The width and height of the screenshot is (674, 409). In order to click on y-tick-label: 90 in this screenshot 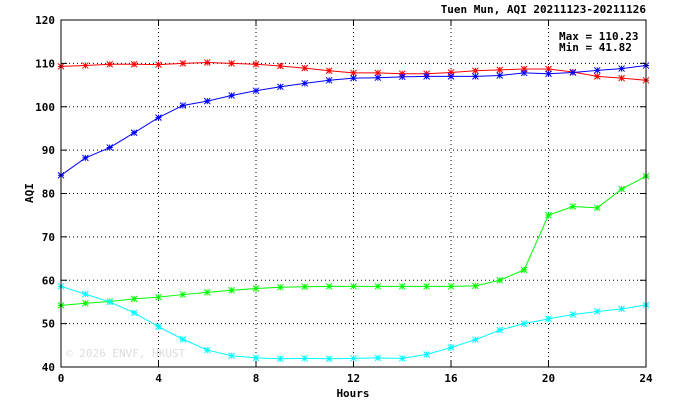, I will do `click(48, 150)`.